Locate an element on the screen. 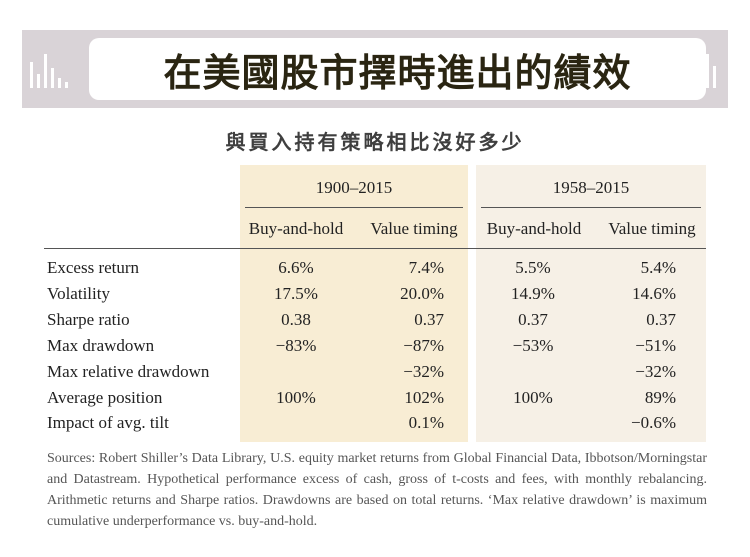 The image size is (750, 557). period-header-1958: 1958–2015 is located at coordinates (591, 187).